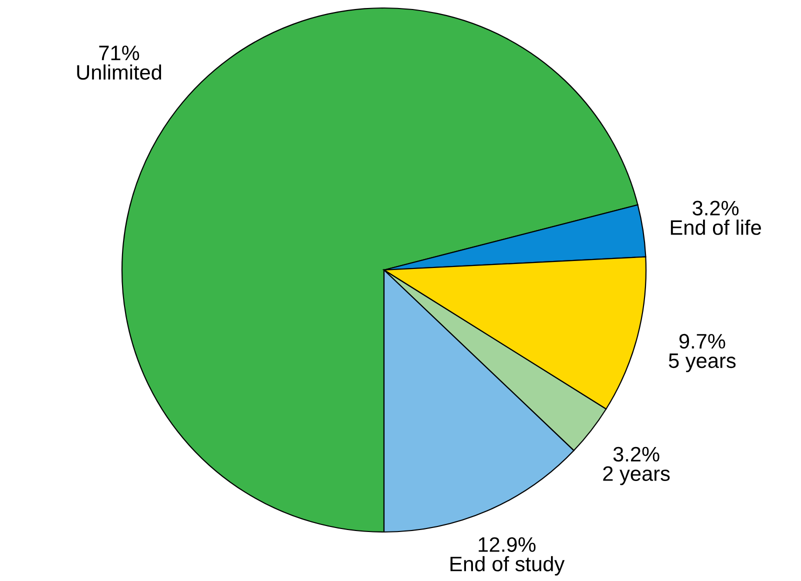 Image resolution: width=801 pixels, height=581 pixels. I want to click on data-label: 12.9%, so click(507, 544).